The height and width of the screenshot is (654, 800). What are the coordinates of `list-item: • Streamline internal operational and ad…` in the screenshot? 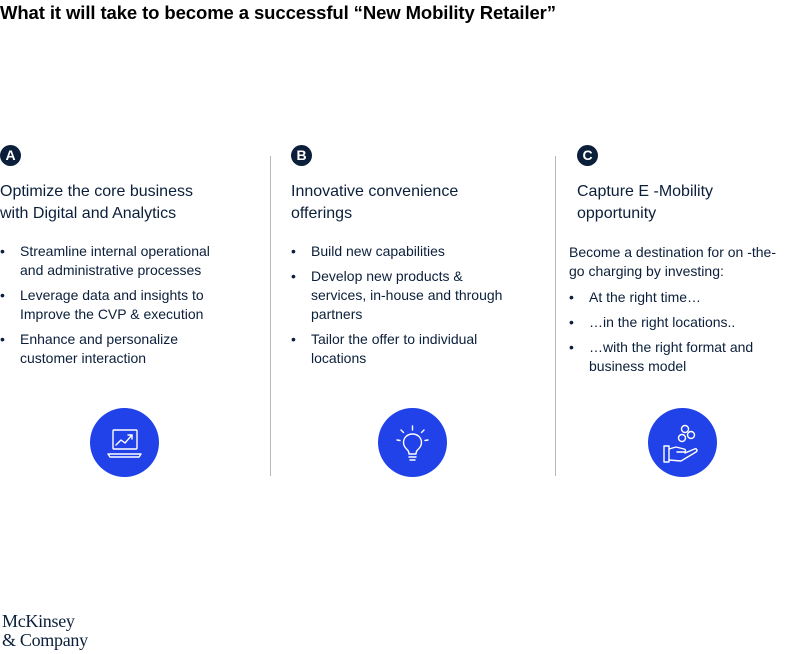 It's located at (105, 261).